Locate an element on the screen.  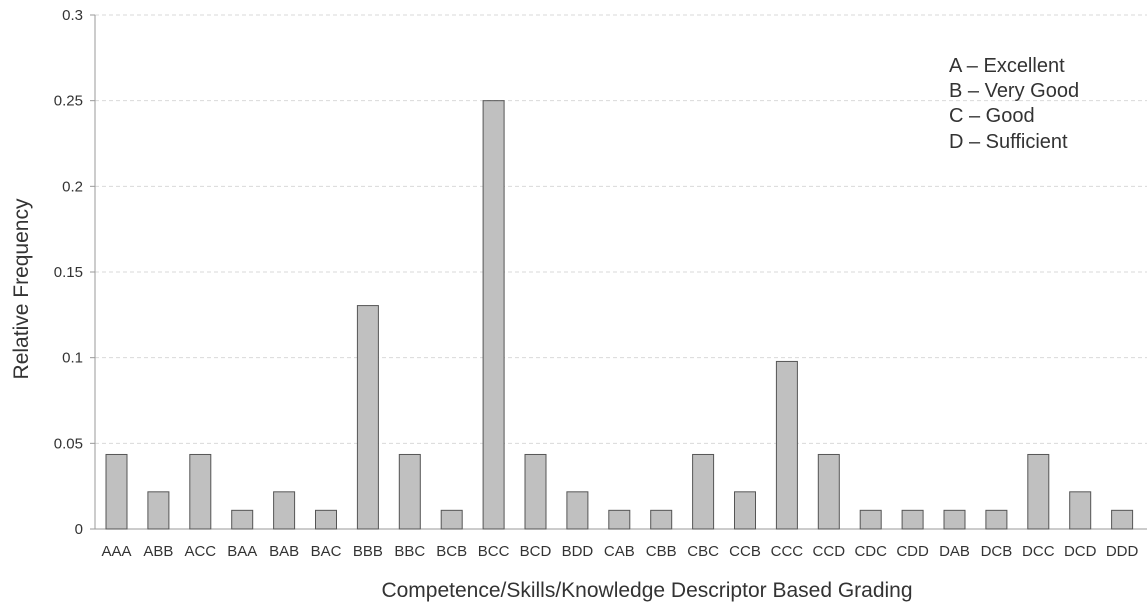
x-tick-label-dcb: DCB is located at coordinates (997, 551).